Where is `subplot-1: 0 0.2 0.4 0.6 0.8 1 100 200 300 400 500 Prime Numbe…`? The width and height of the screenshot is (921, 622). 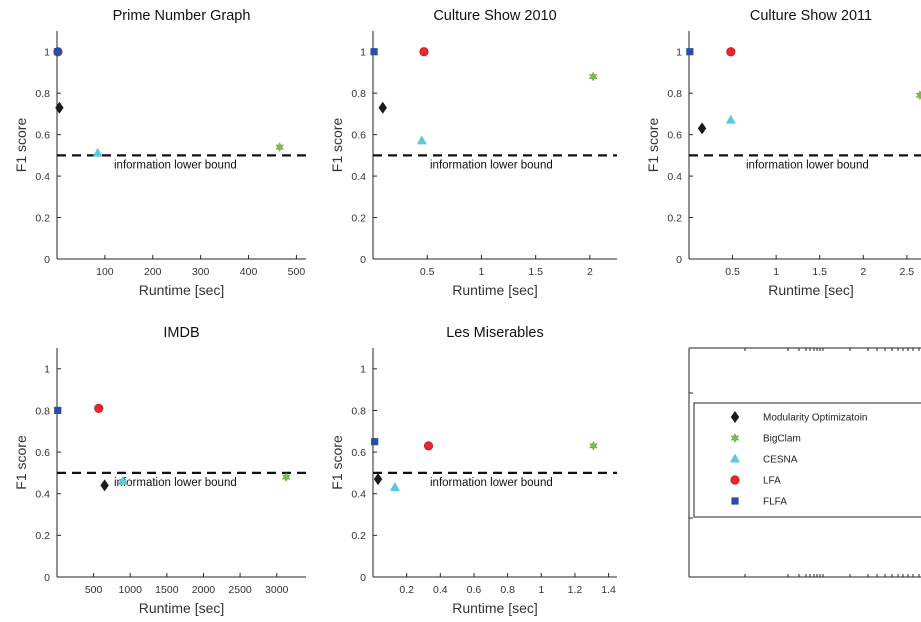
subplot-1: 0 0.2 0.4 0.6 0.8 1 100 200 300 400 500 Prime Numbe… is located at coordinates (159, 153).